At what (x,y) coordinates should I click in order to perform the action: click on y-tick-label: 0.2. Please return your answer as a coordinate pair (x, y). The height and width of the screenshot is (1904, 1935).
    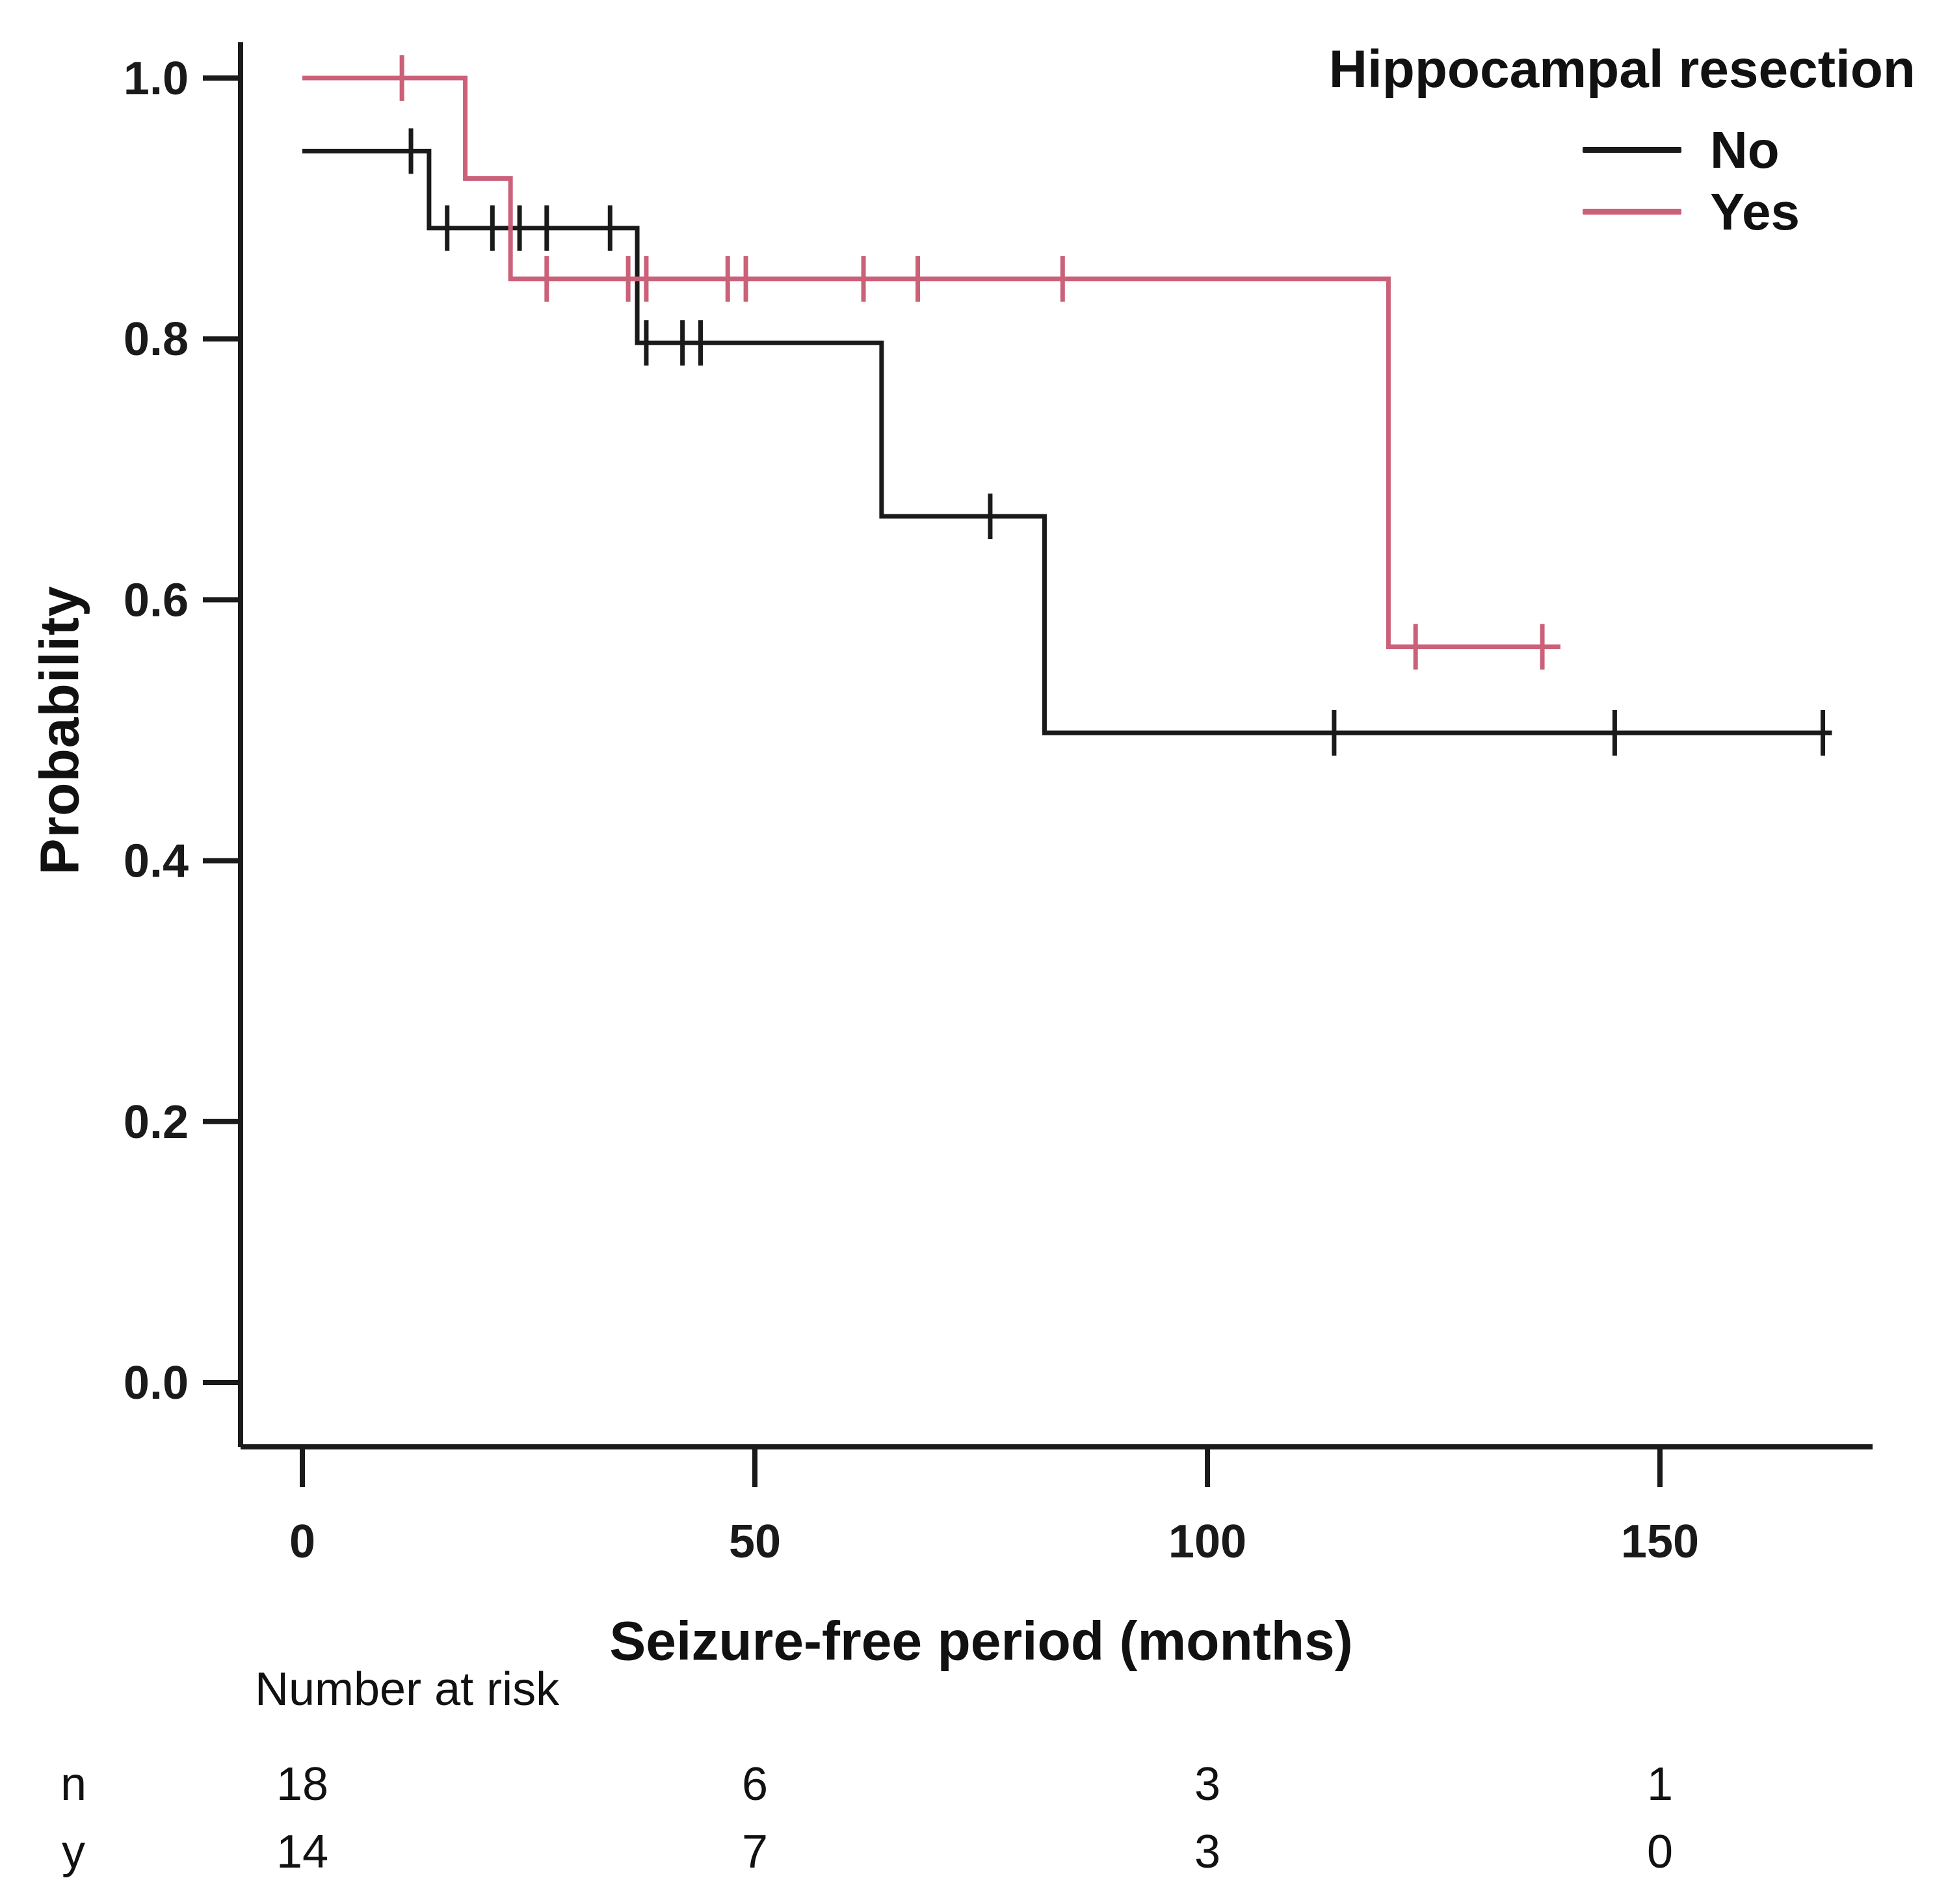
    Looking at the image, I should click on (156, 1122).